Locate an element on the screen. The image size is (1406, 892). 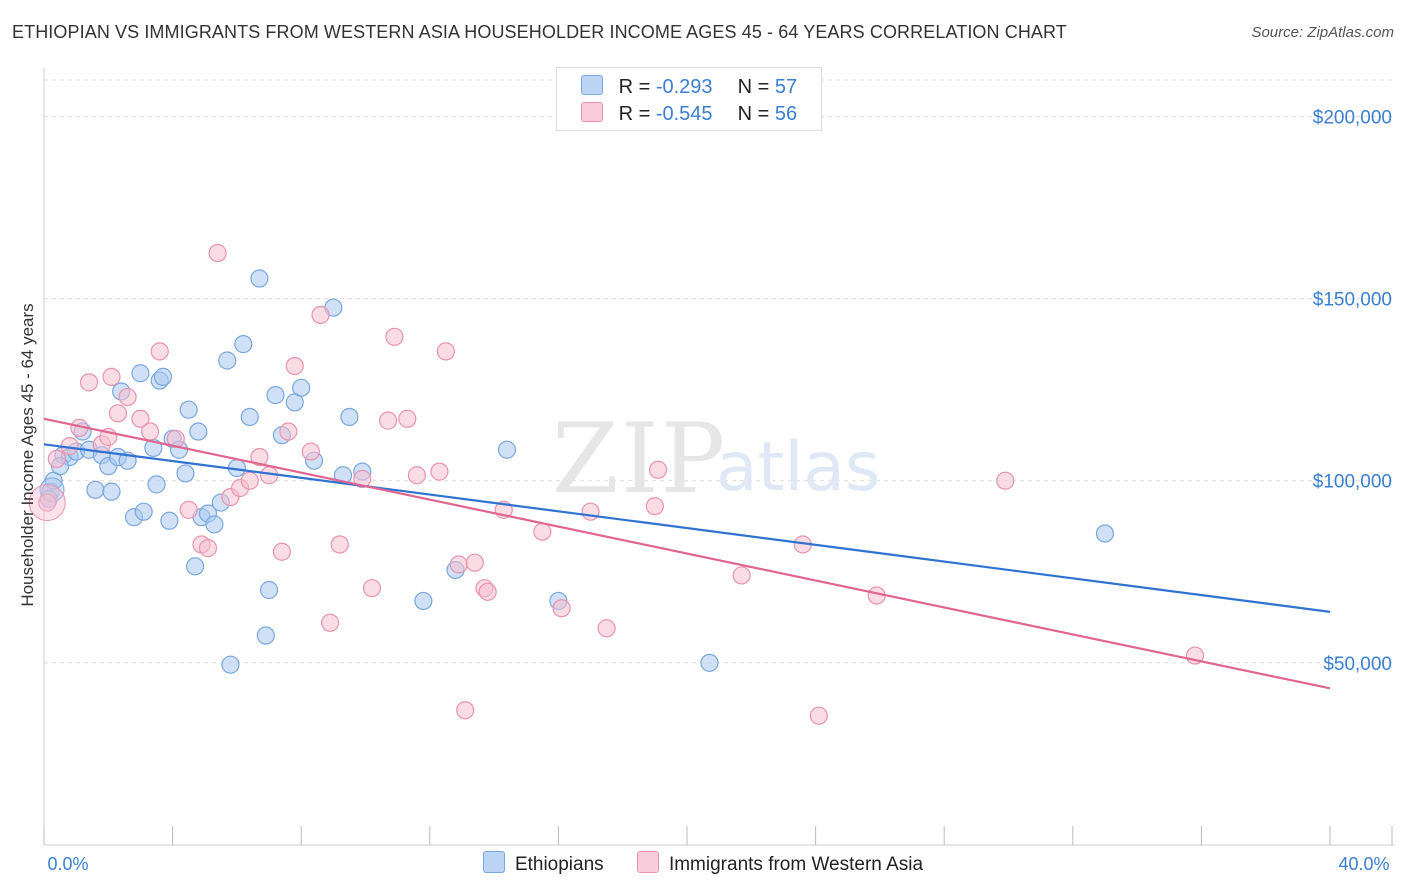
series-swatch-ethiopians is located at coordinates (493, 862).